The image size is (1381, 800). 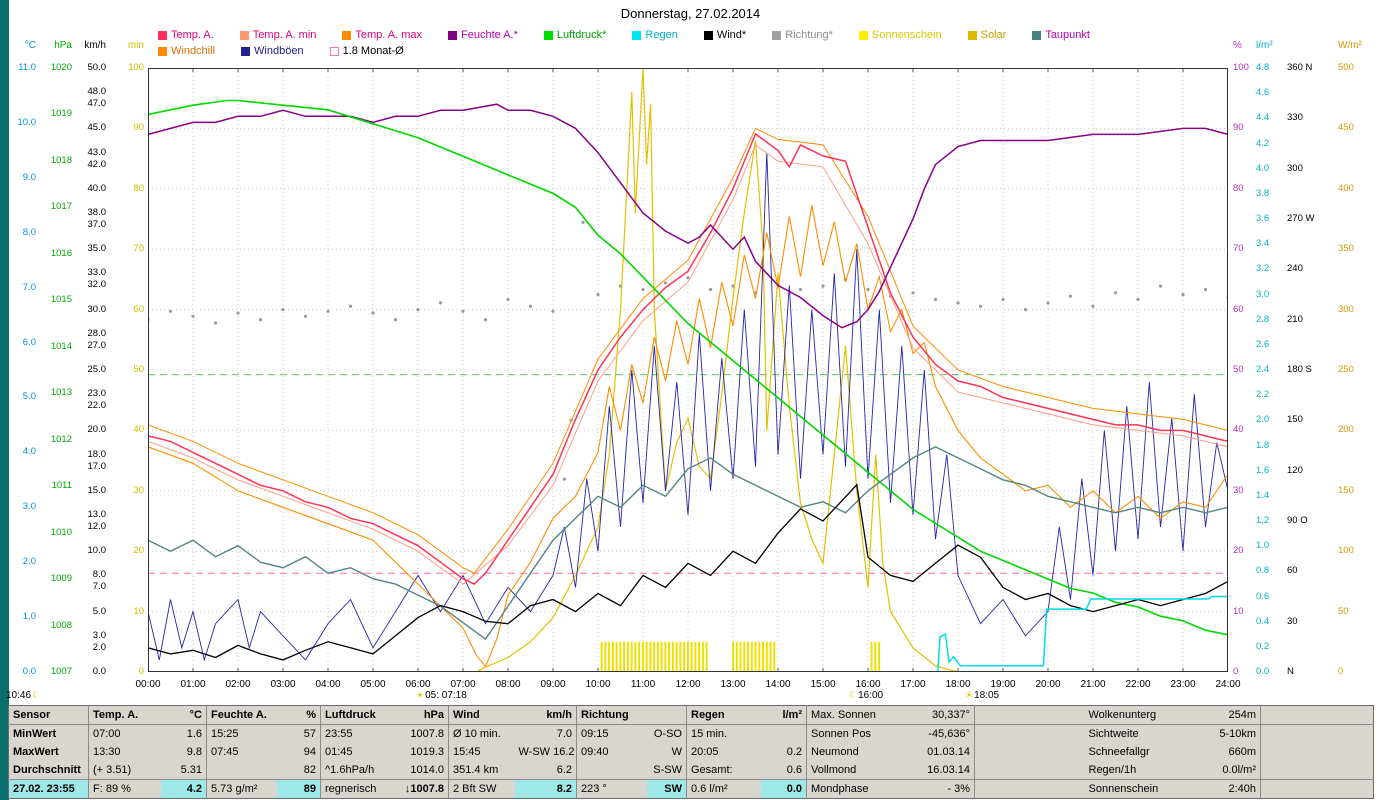 I want to click on legend-item-taupunkt: Taupunkt, so click(x=1061, y=35).